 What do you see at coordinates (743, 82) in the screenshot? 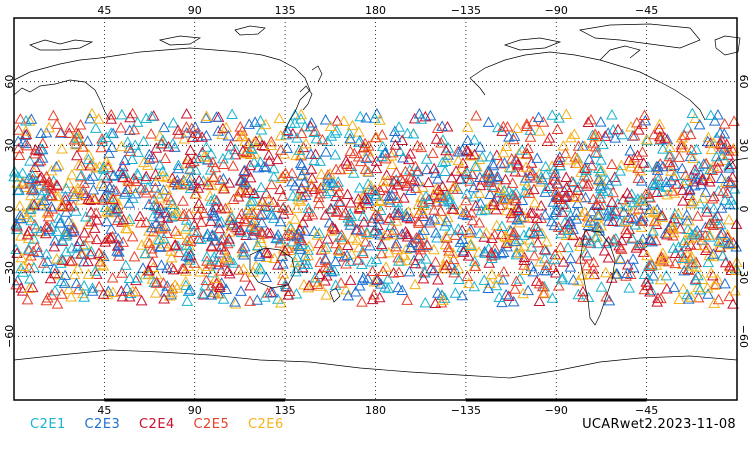
I see `lat-tick-label-right: 60` at bounding box center [743, 82].